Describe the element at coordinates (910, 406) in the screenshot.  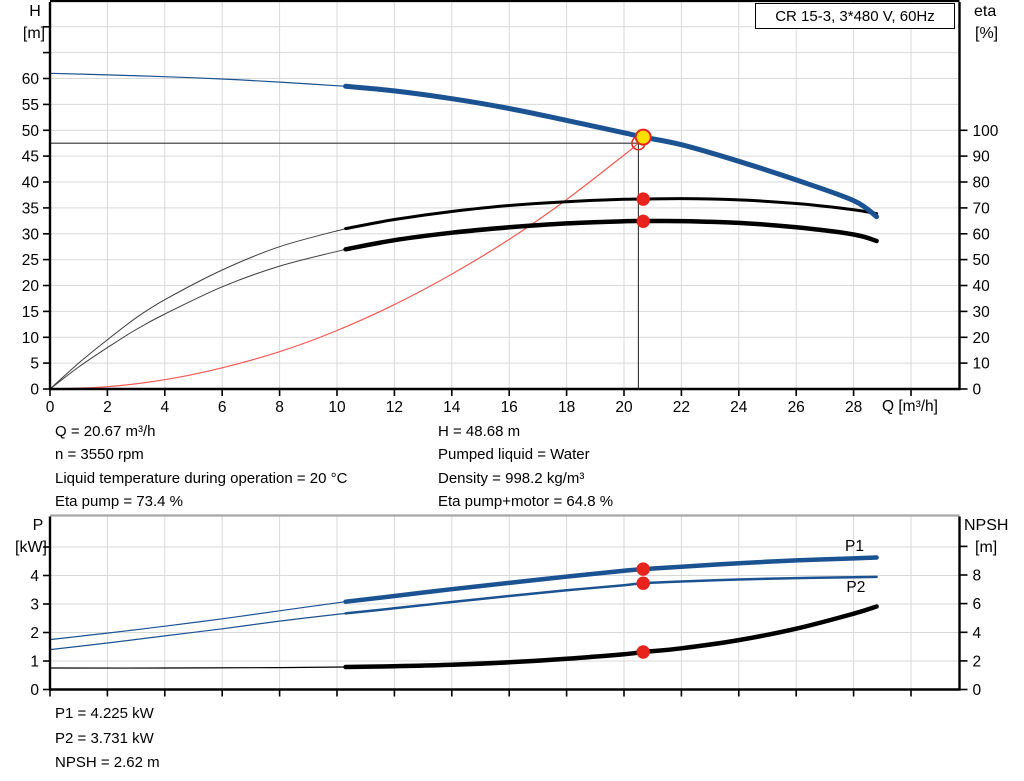
I see `q-axis-label: Q [m³/h]` at that location.